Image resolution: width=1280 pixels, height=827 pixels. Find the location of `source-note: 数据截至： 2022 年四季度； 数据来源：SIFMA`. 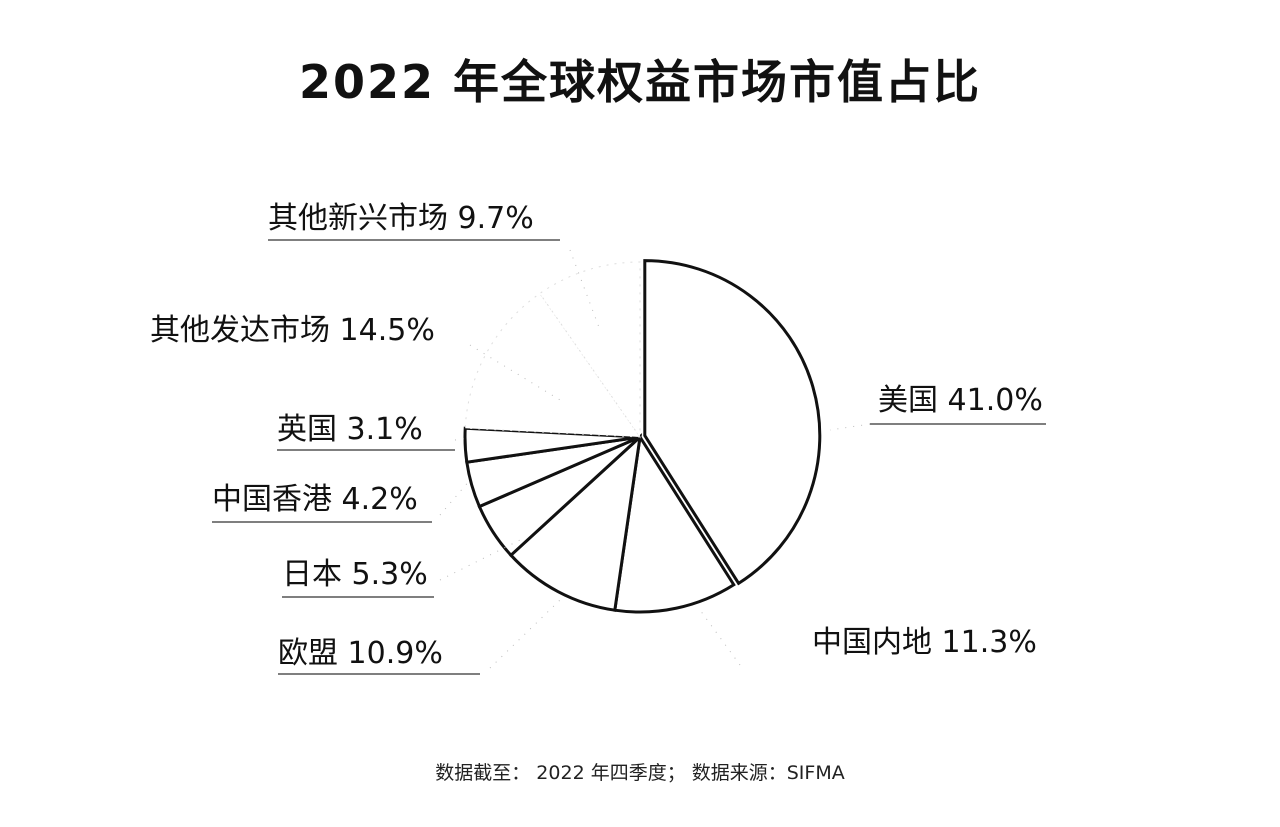

source-note: 数据截至： 2022 年四季度； 数据来源：SIFMA is located at coordinates (640, 773).